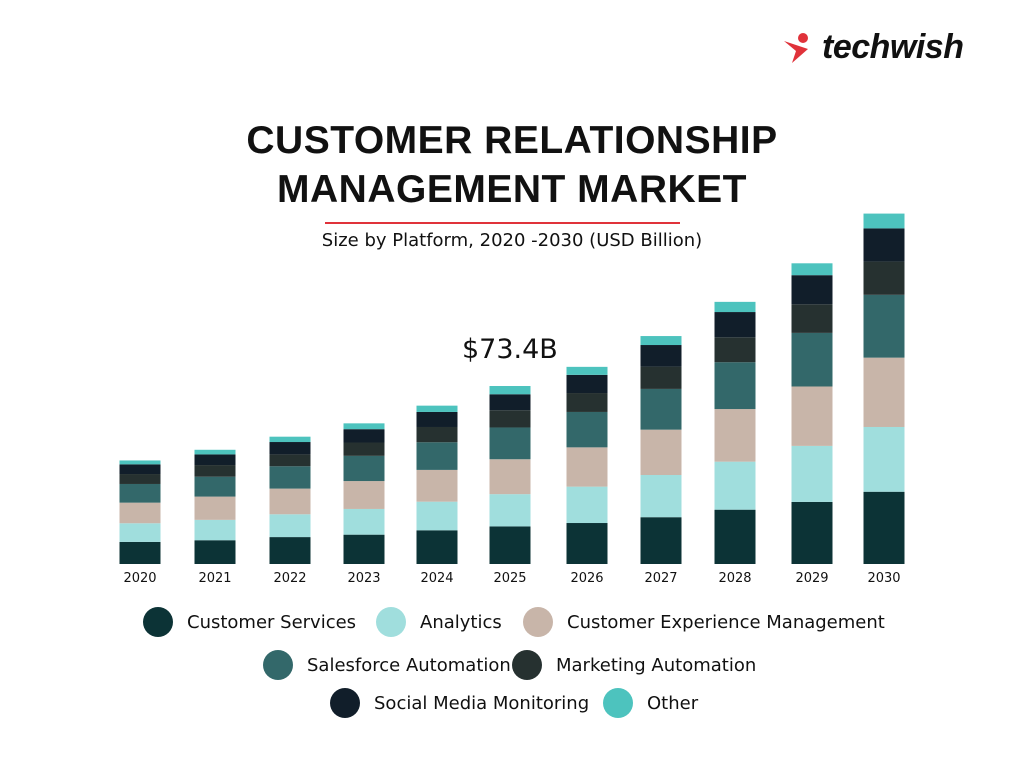 Image resolution: width=1024 pixels, height=778 pixels. What do you see at coordinates (461, 622) in the screenshot?
I see `legend-label: Analytics` at bounding box center [461, 622].